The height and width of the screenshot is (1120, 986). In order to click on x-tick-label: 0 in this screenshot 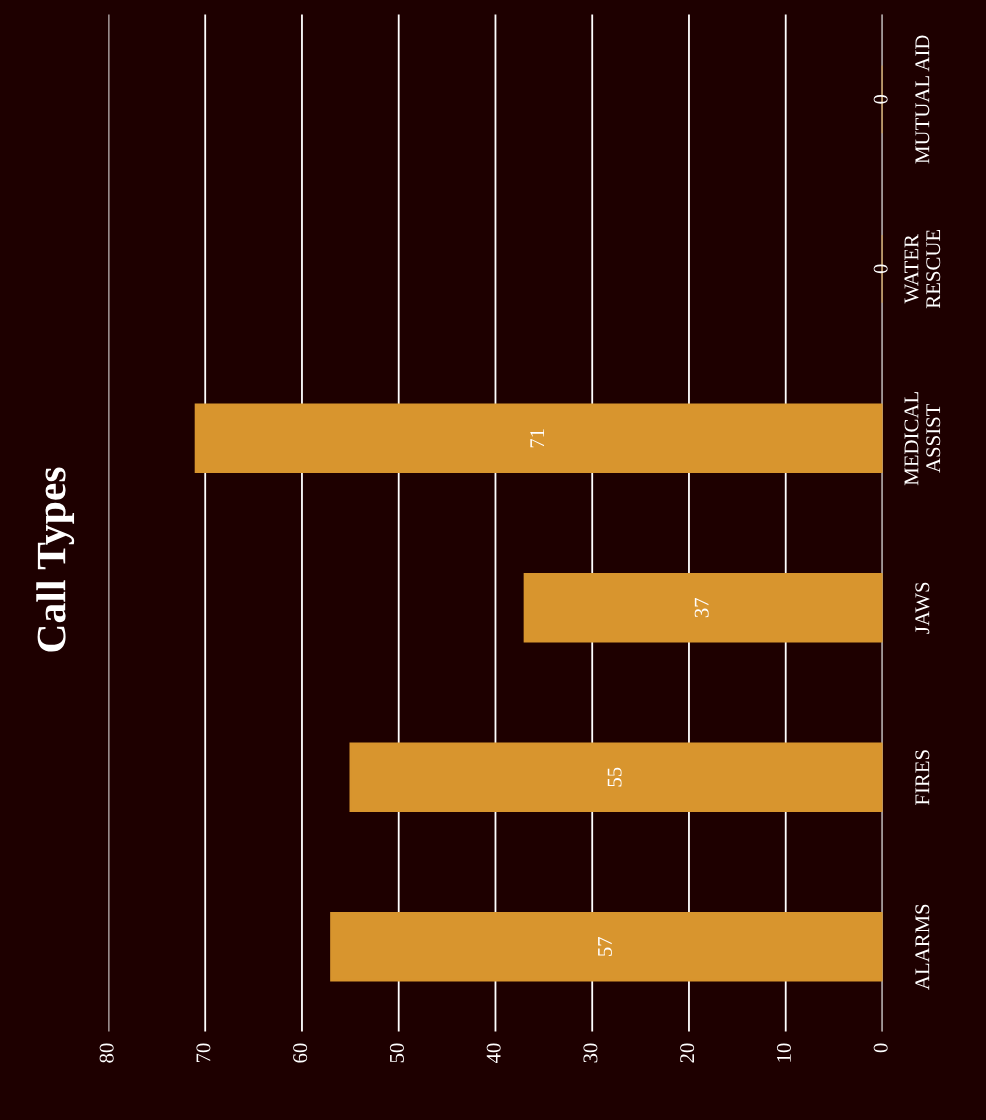, I will do `click(880, 1048)`.